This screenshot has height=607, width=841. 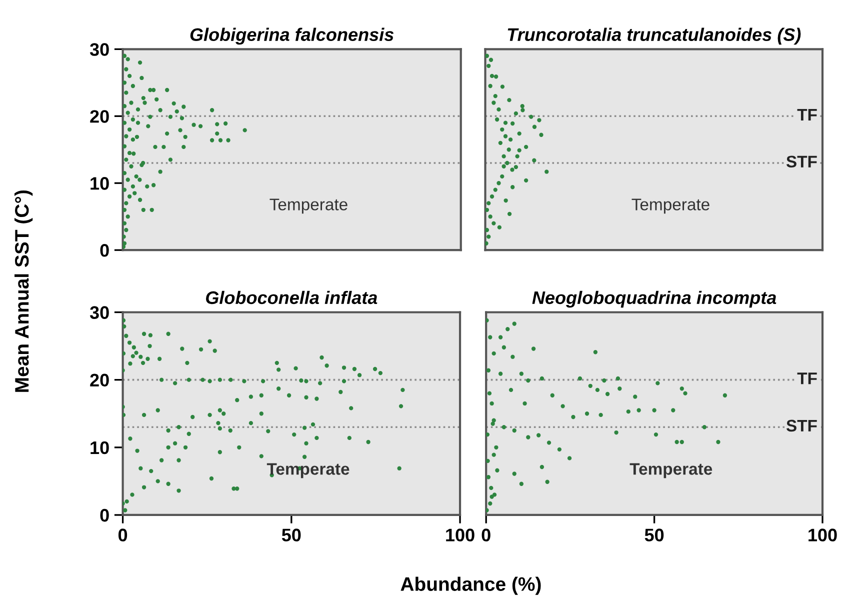 What do you see at coordinates (292, 36) in the screenshot?
I see `chart-title: Globigerina falconensis` at bounding box center [292, 36].